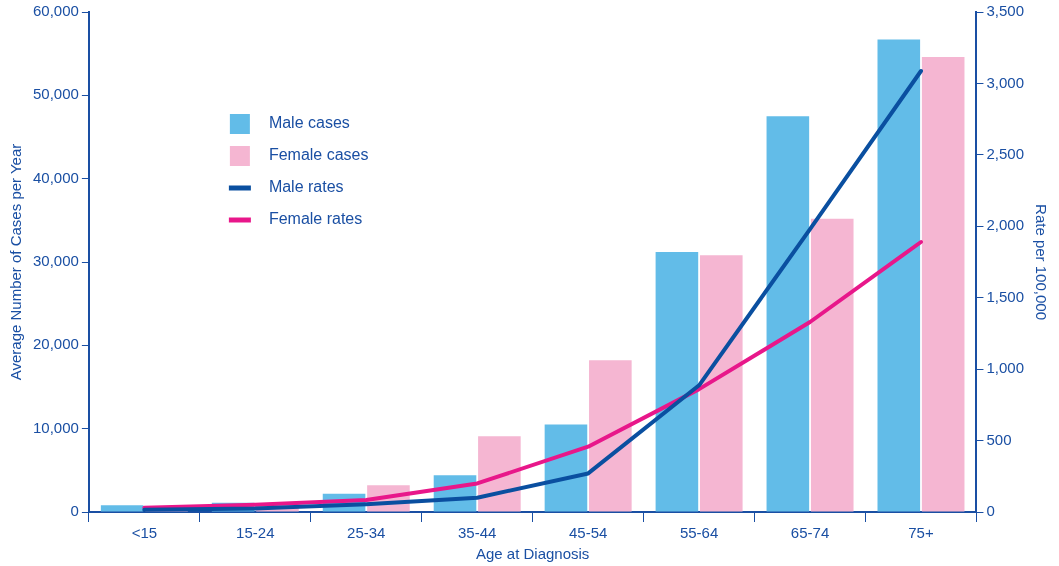 The width and height of the screenshot is (1059, 566). What do you see at coordinates (1005, 225) in the screenshot?
I see `y2-tick-label: 2,000` at bounding box center [1005, 225].